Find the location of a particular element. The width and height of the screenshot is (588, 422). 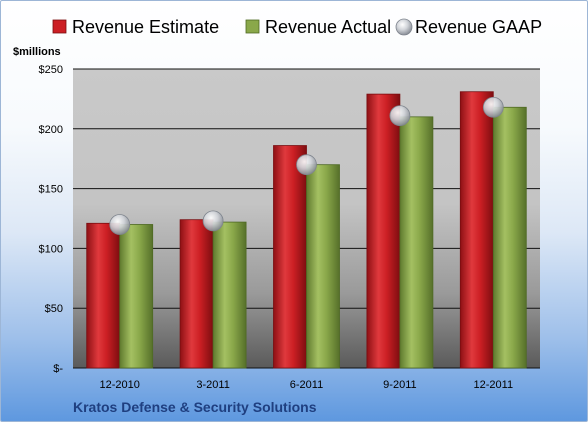

x-axis-ticks: 12-2010 3-2011 6-2011 9-2011 12-2011 is located at coordinates (307, 385).